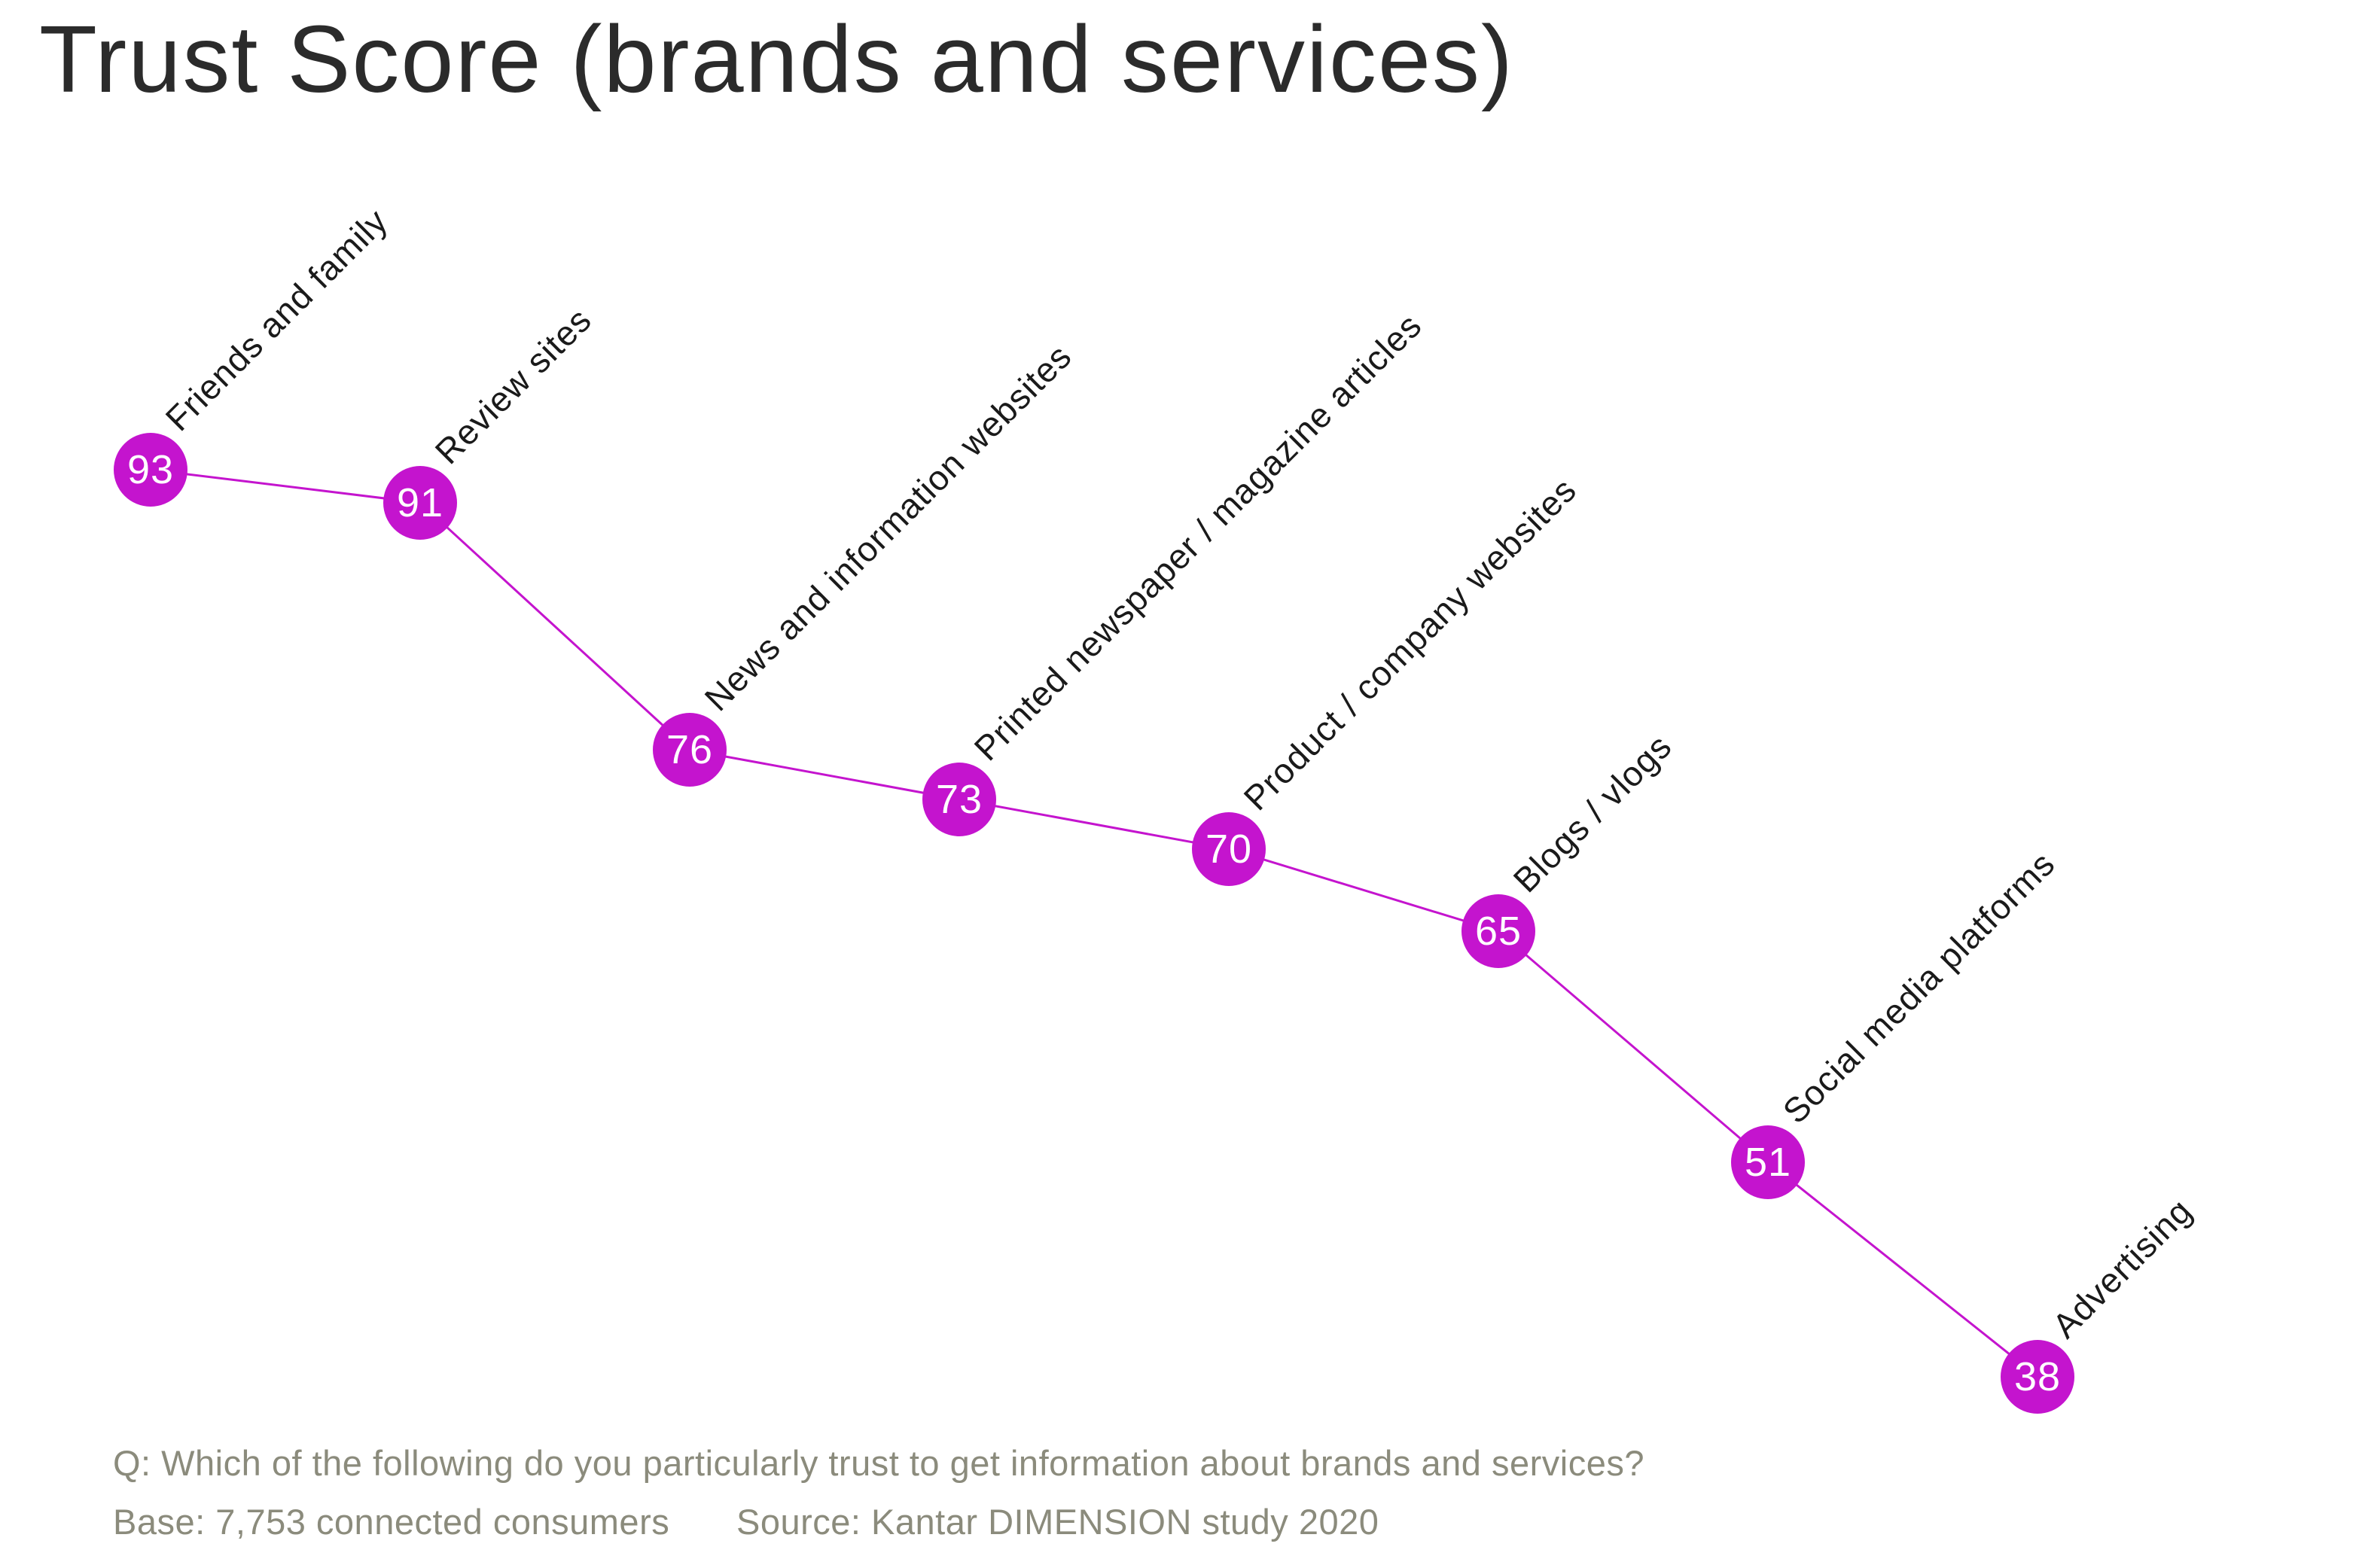  I want to click on data-point-marker: 51, so click(1768, 1162).